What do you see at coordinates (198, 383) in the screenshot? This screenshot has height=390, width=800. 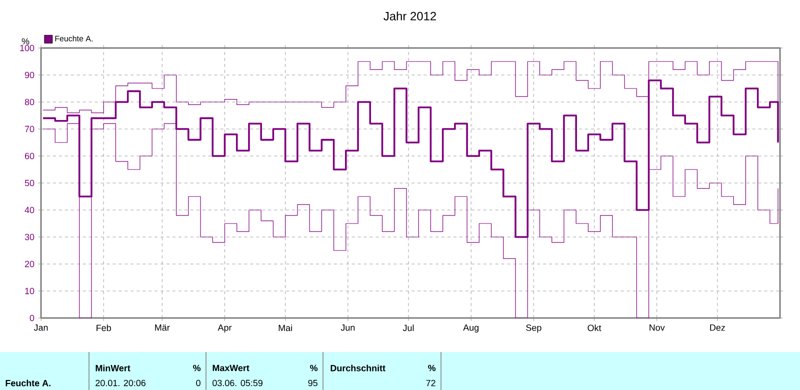 I see `text: 0` at bounding box center [198, 383].